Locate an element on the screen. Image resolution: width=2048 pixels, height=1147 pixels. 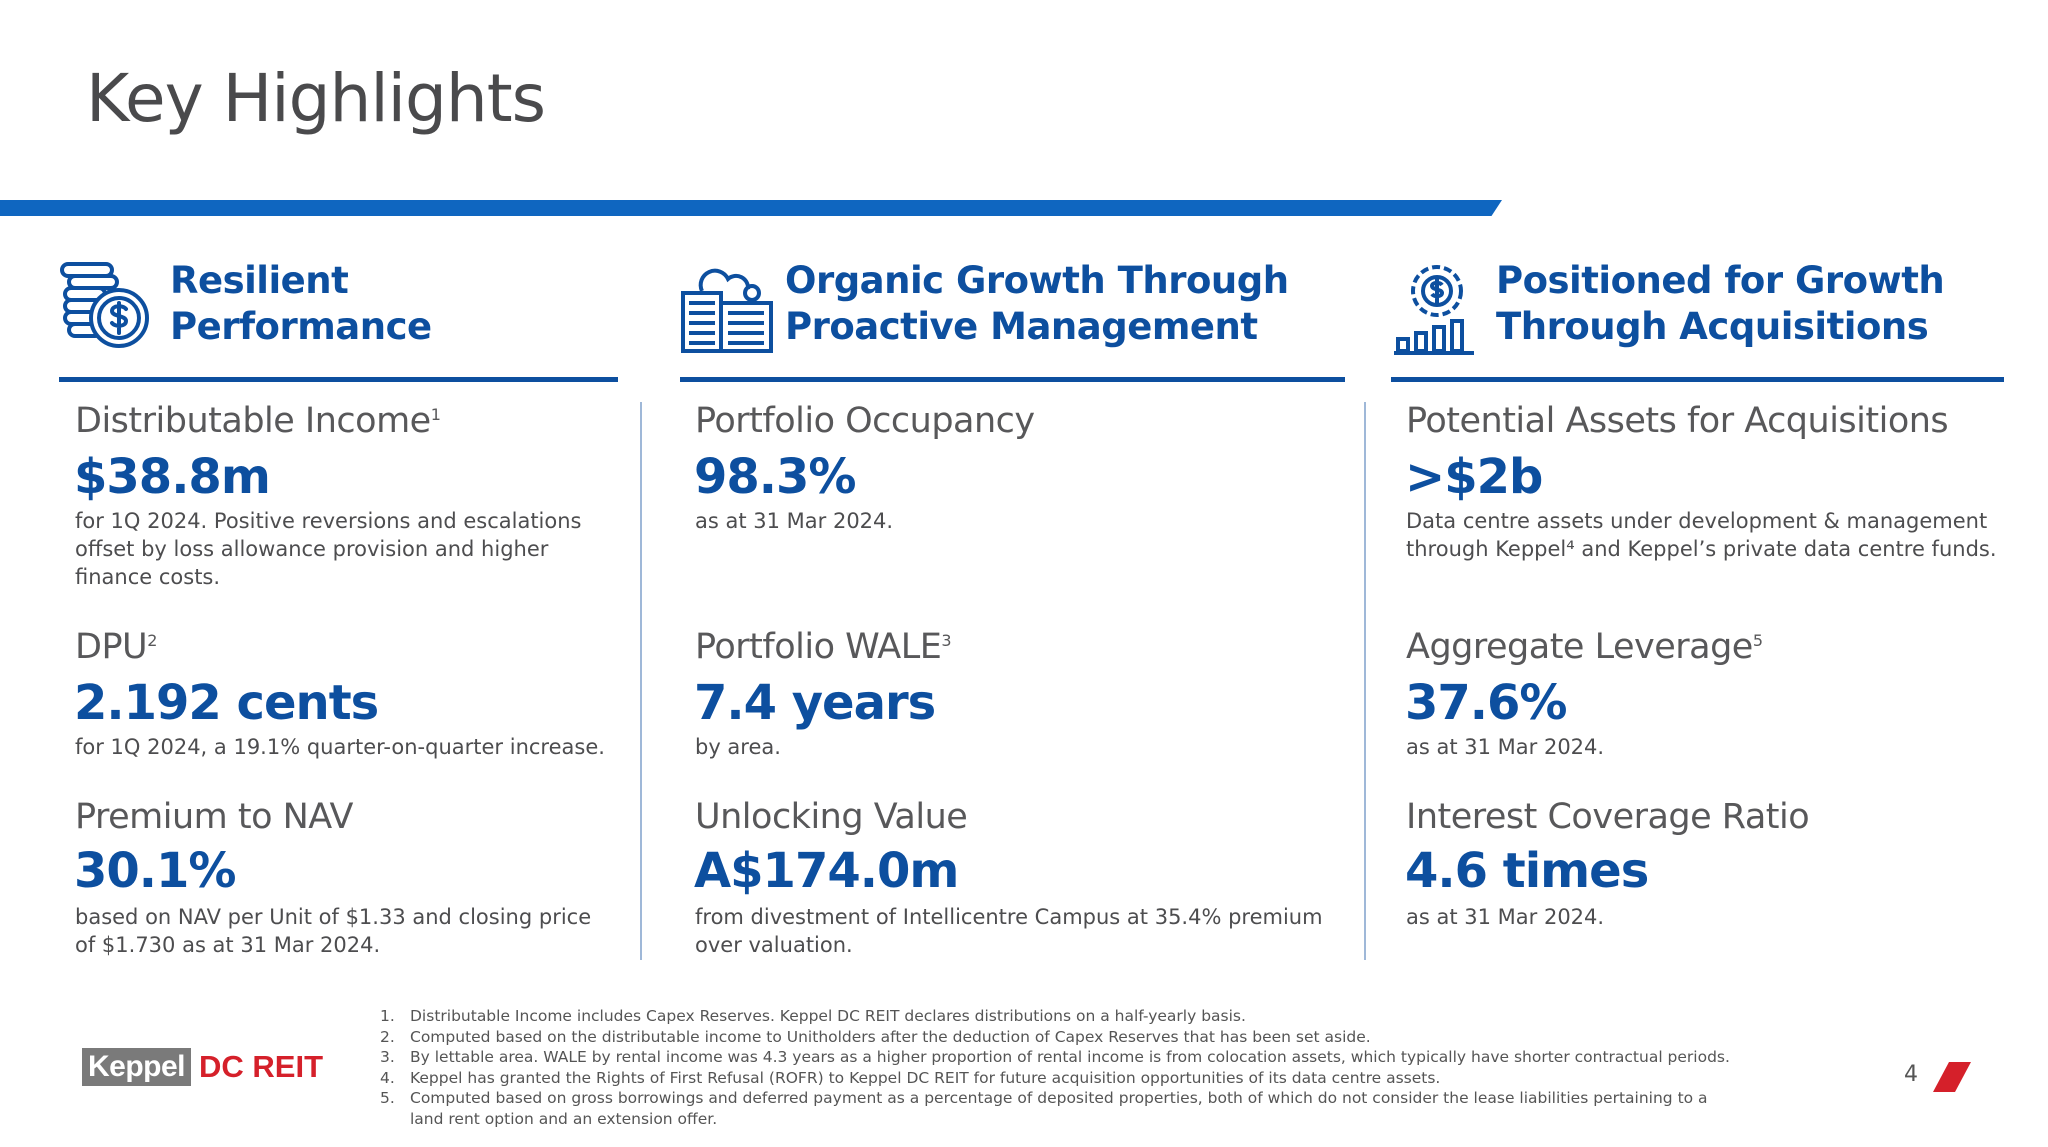
title-accent-bar is located at coordinates (751, 208).